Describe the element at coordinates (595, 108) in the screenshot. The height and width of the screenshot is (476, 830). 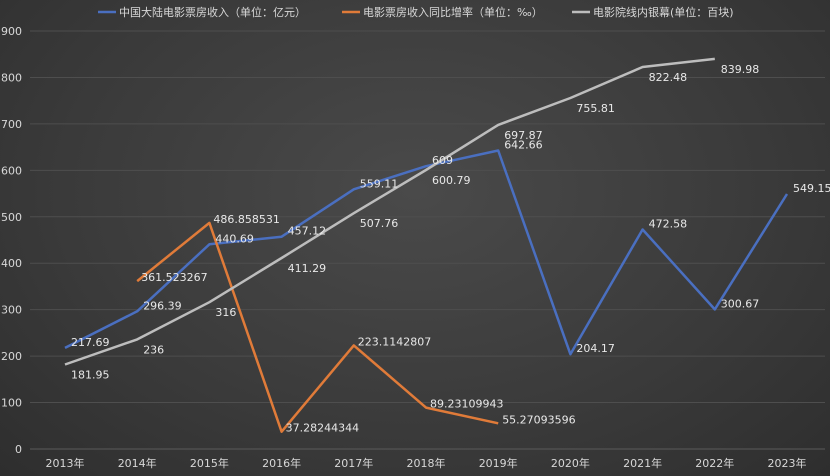
I see `data-label: 755.81` at that location.